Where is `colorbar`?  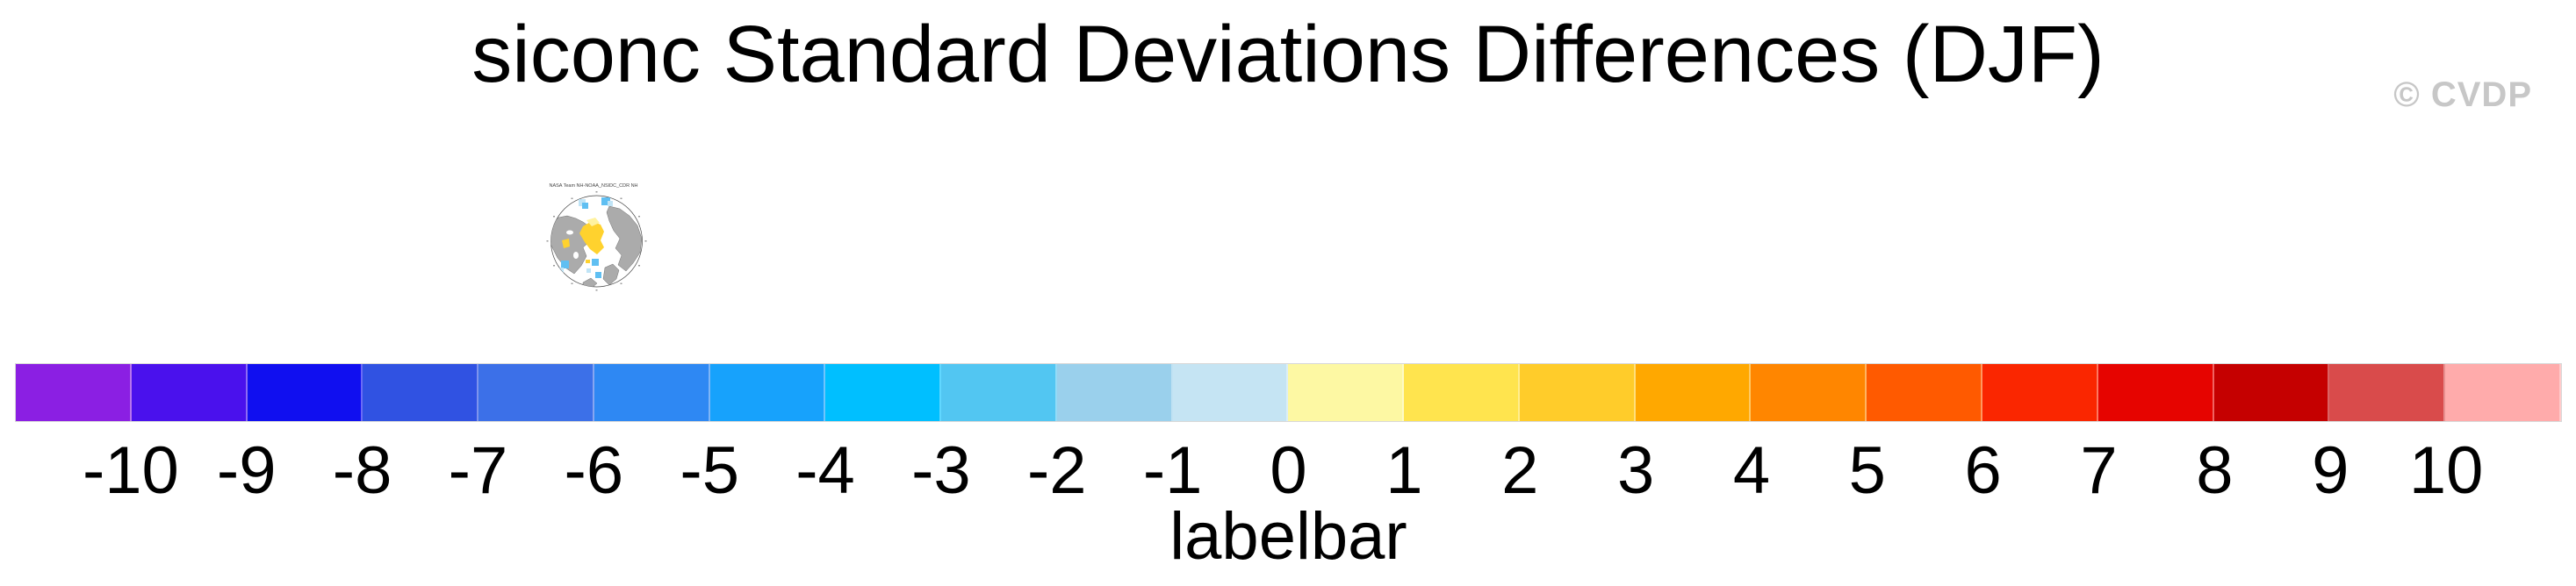 colorbar is located at coordinates (1288, 392).